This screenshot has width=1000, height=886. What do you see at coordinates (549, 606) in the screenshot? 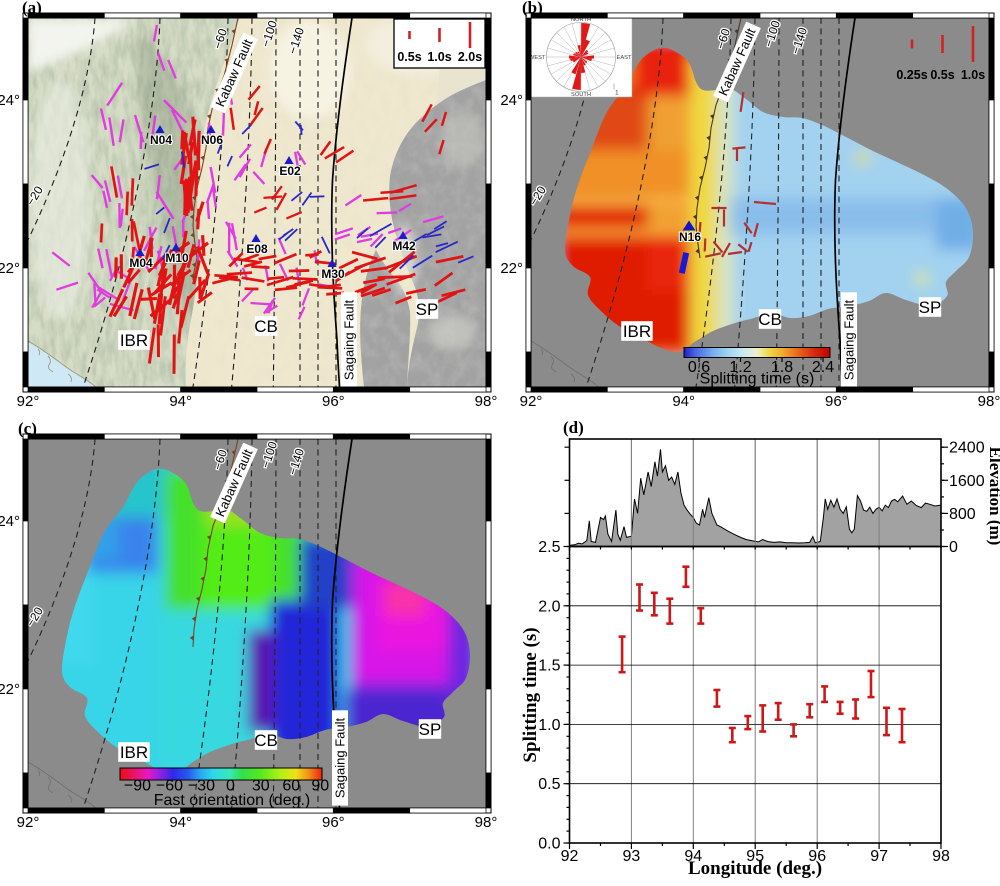
I see `svg-text: 2.0` at bounding box center [549, 606].